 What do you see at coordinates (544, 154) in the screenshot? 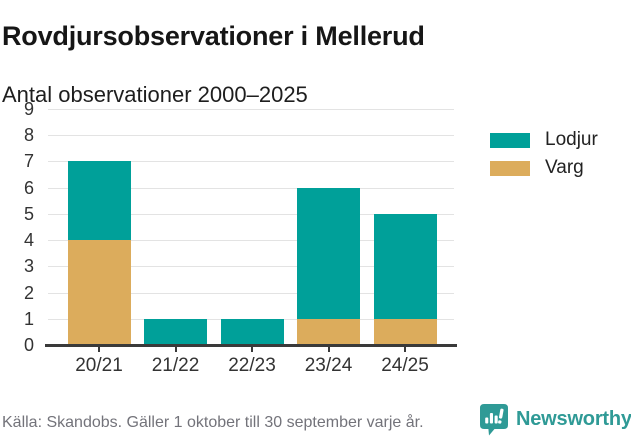
I see `legend: Lodjur Varg` at bounding box center [544, 154].